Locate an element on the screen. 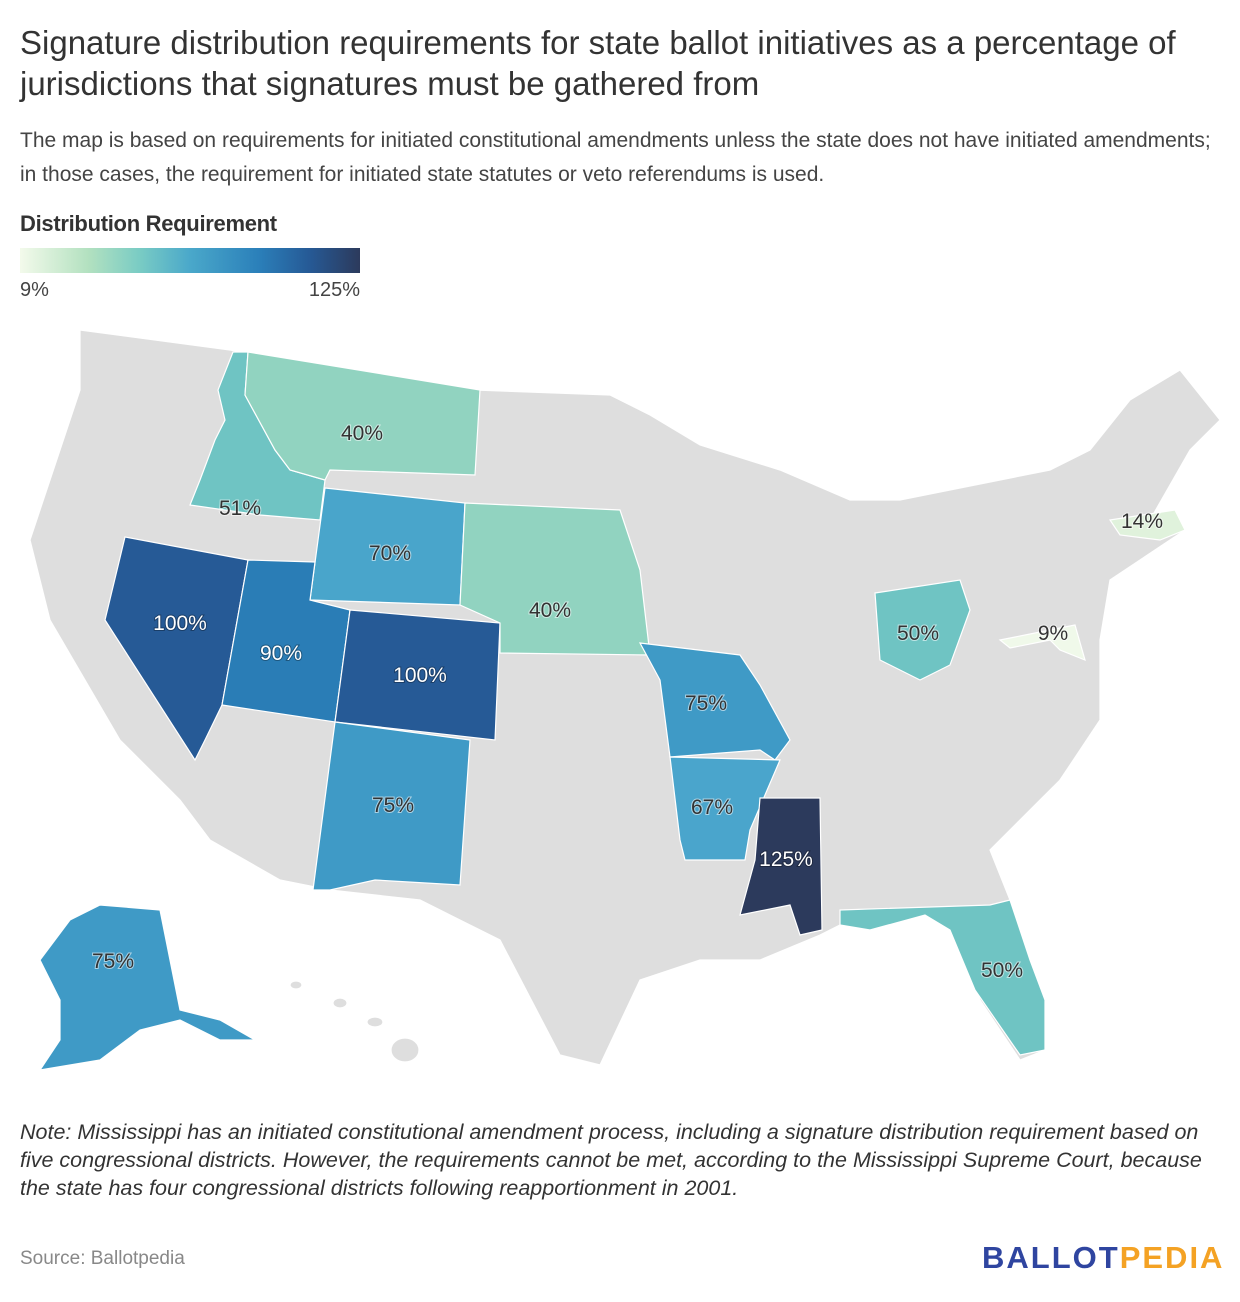 This screenshot has height=1302, width=1240. state-label-idaho: 51% is located at coordinates (240, 508).